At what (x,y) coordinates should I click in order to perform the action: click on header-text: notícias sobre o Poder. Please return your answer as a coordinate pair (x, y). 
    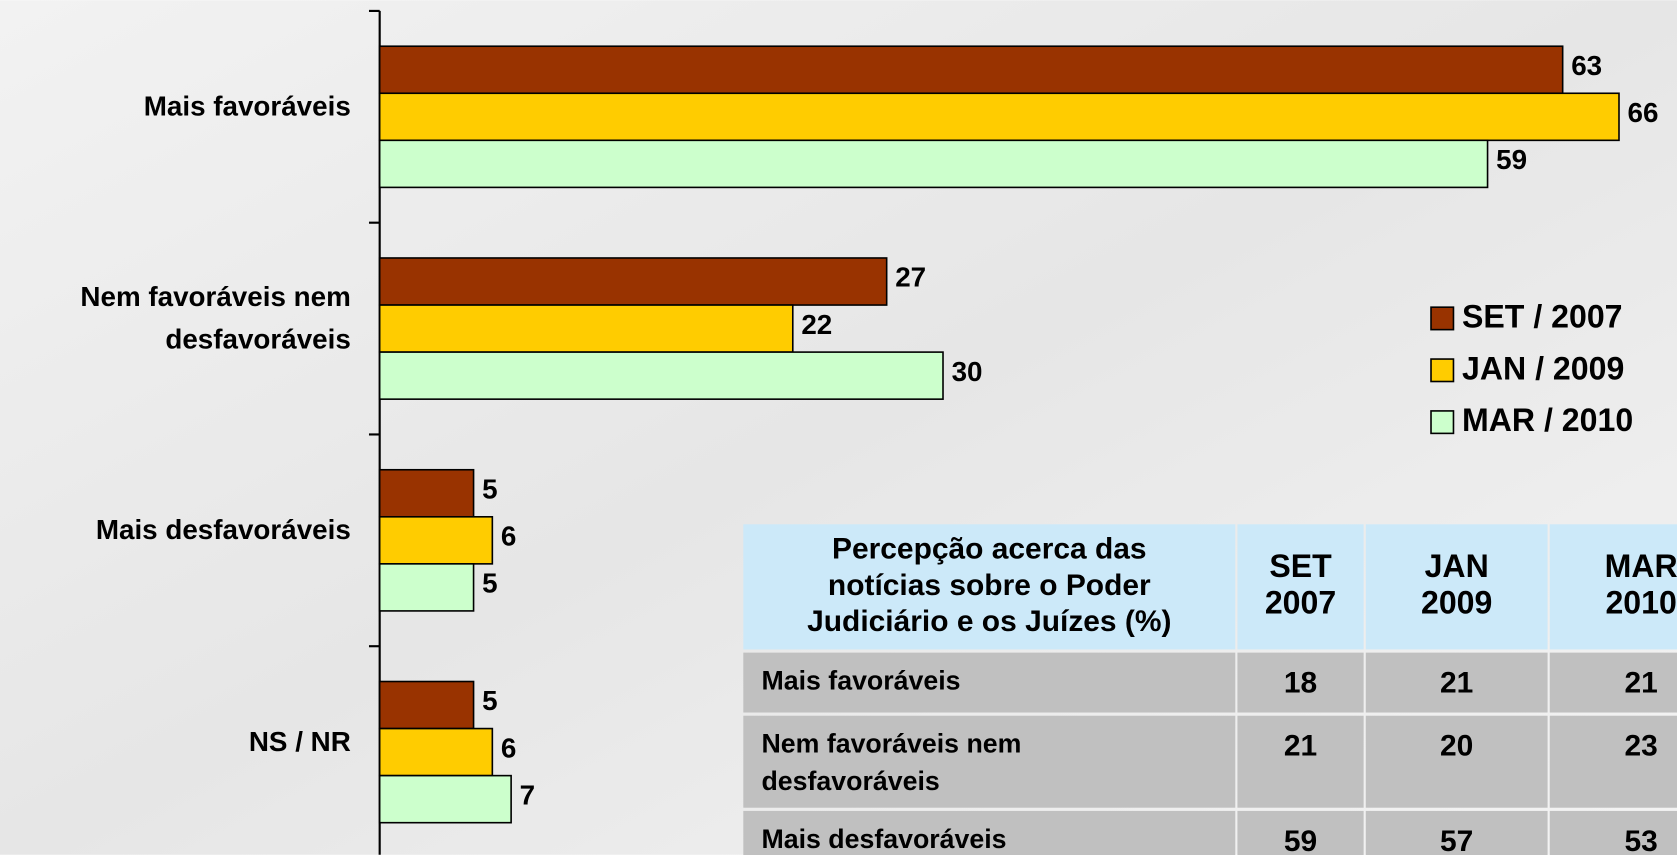
    Looking at the image, I should click on (989, 585).